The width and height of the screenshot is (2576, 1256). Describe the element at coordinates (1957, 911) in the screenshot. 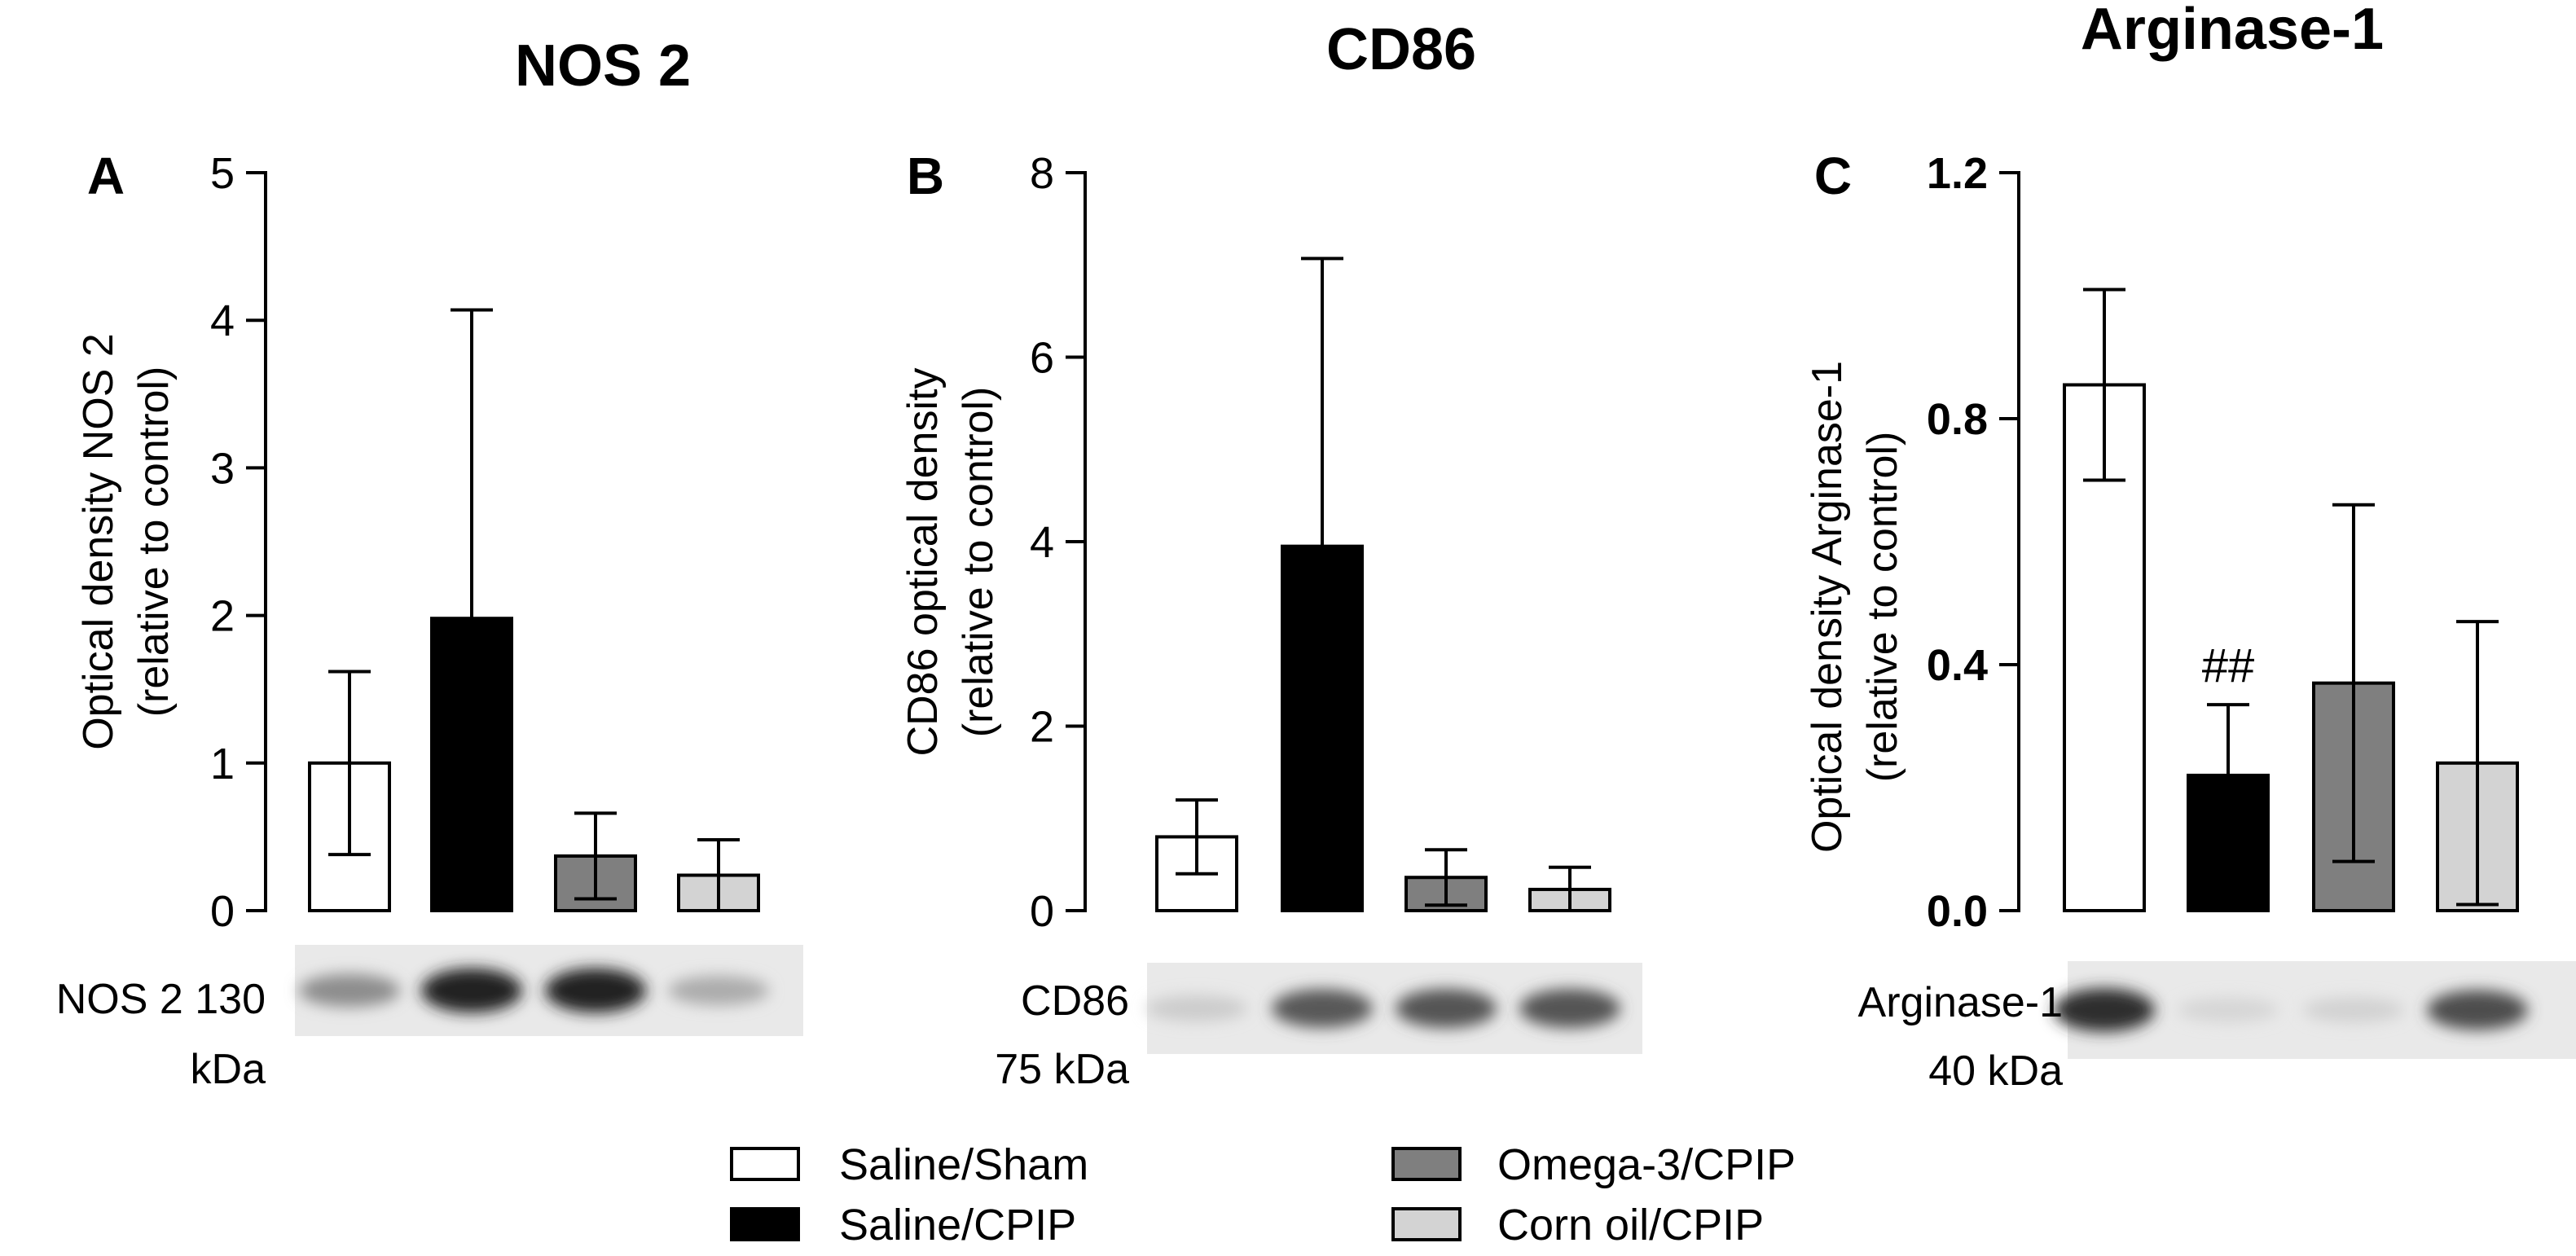

I see `y-tick-label: 0.0` at that location.